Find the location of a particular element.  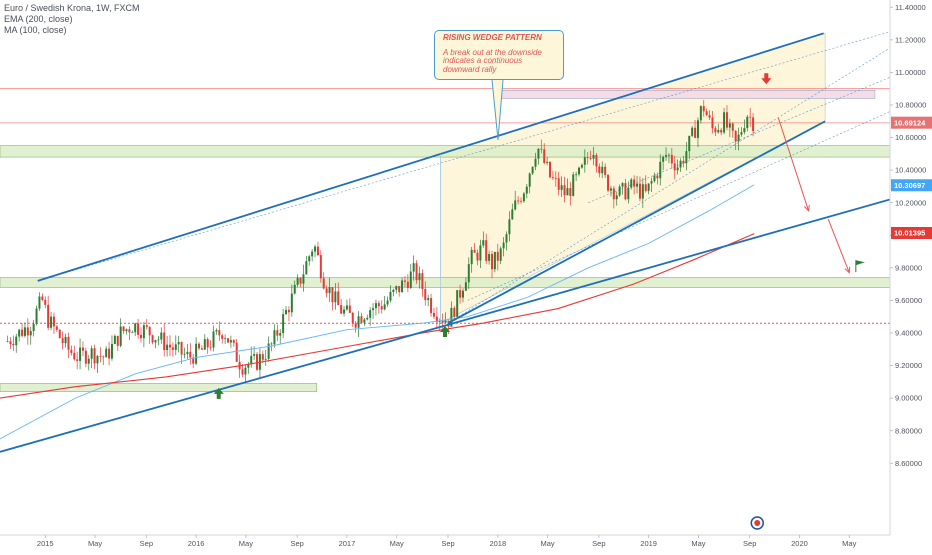

flag-marker is located at coordinates (860, 263).